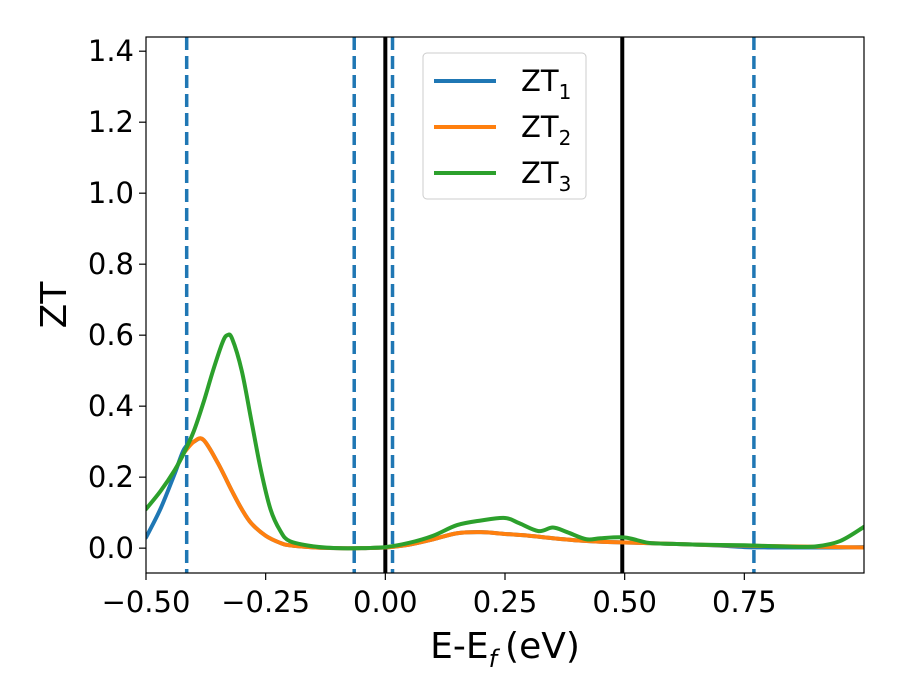 The height and width of the screenshot is (700, 900). I want to click on x-axis-label-main: E-E, so click(459, 646).